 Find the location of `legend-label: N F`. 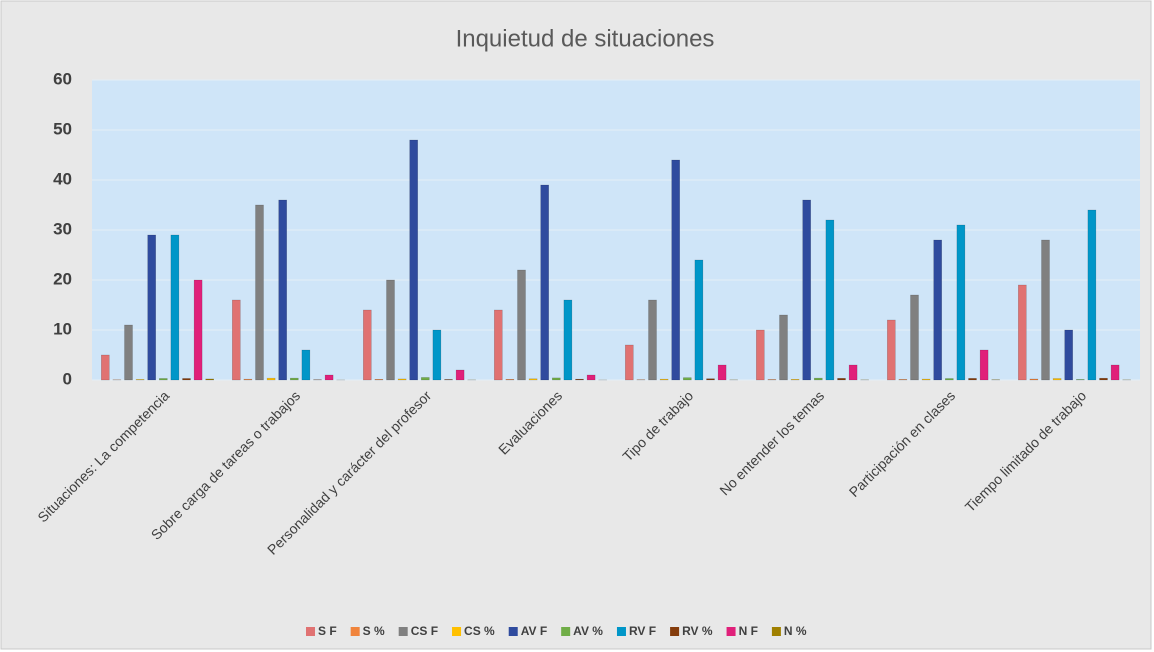

legend-label: N F is located at coordinates (748, 631).